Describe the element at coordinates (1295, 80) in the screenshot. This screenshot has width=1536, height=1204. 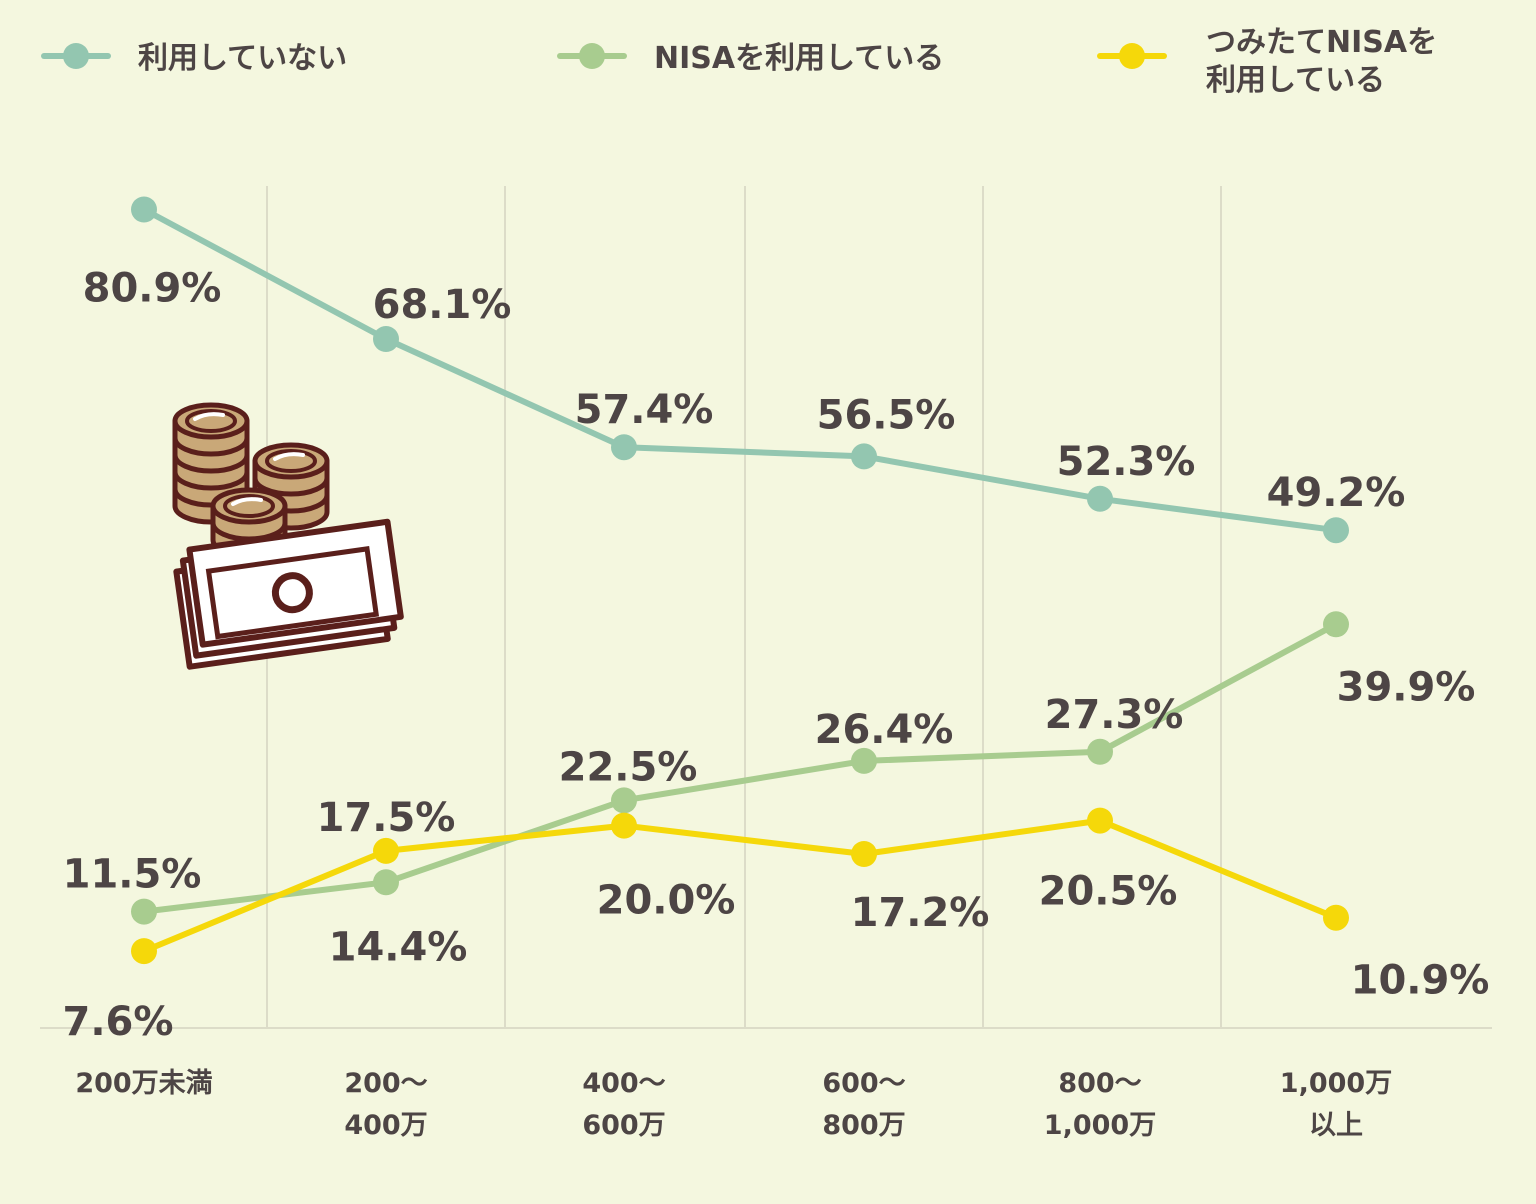
I see `legend-label-line: 利用している` at that location.